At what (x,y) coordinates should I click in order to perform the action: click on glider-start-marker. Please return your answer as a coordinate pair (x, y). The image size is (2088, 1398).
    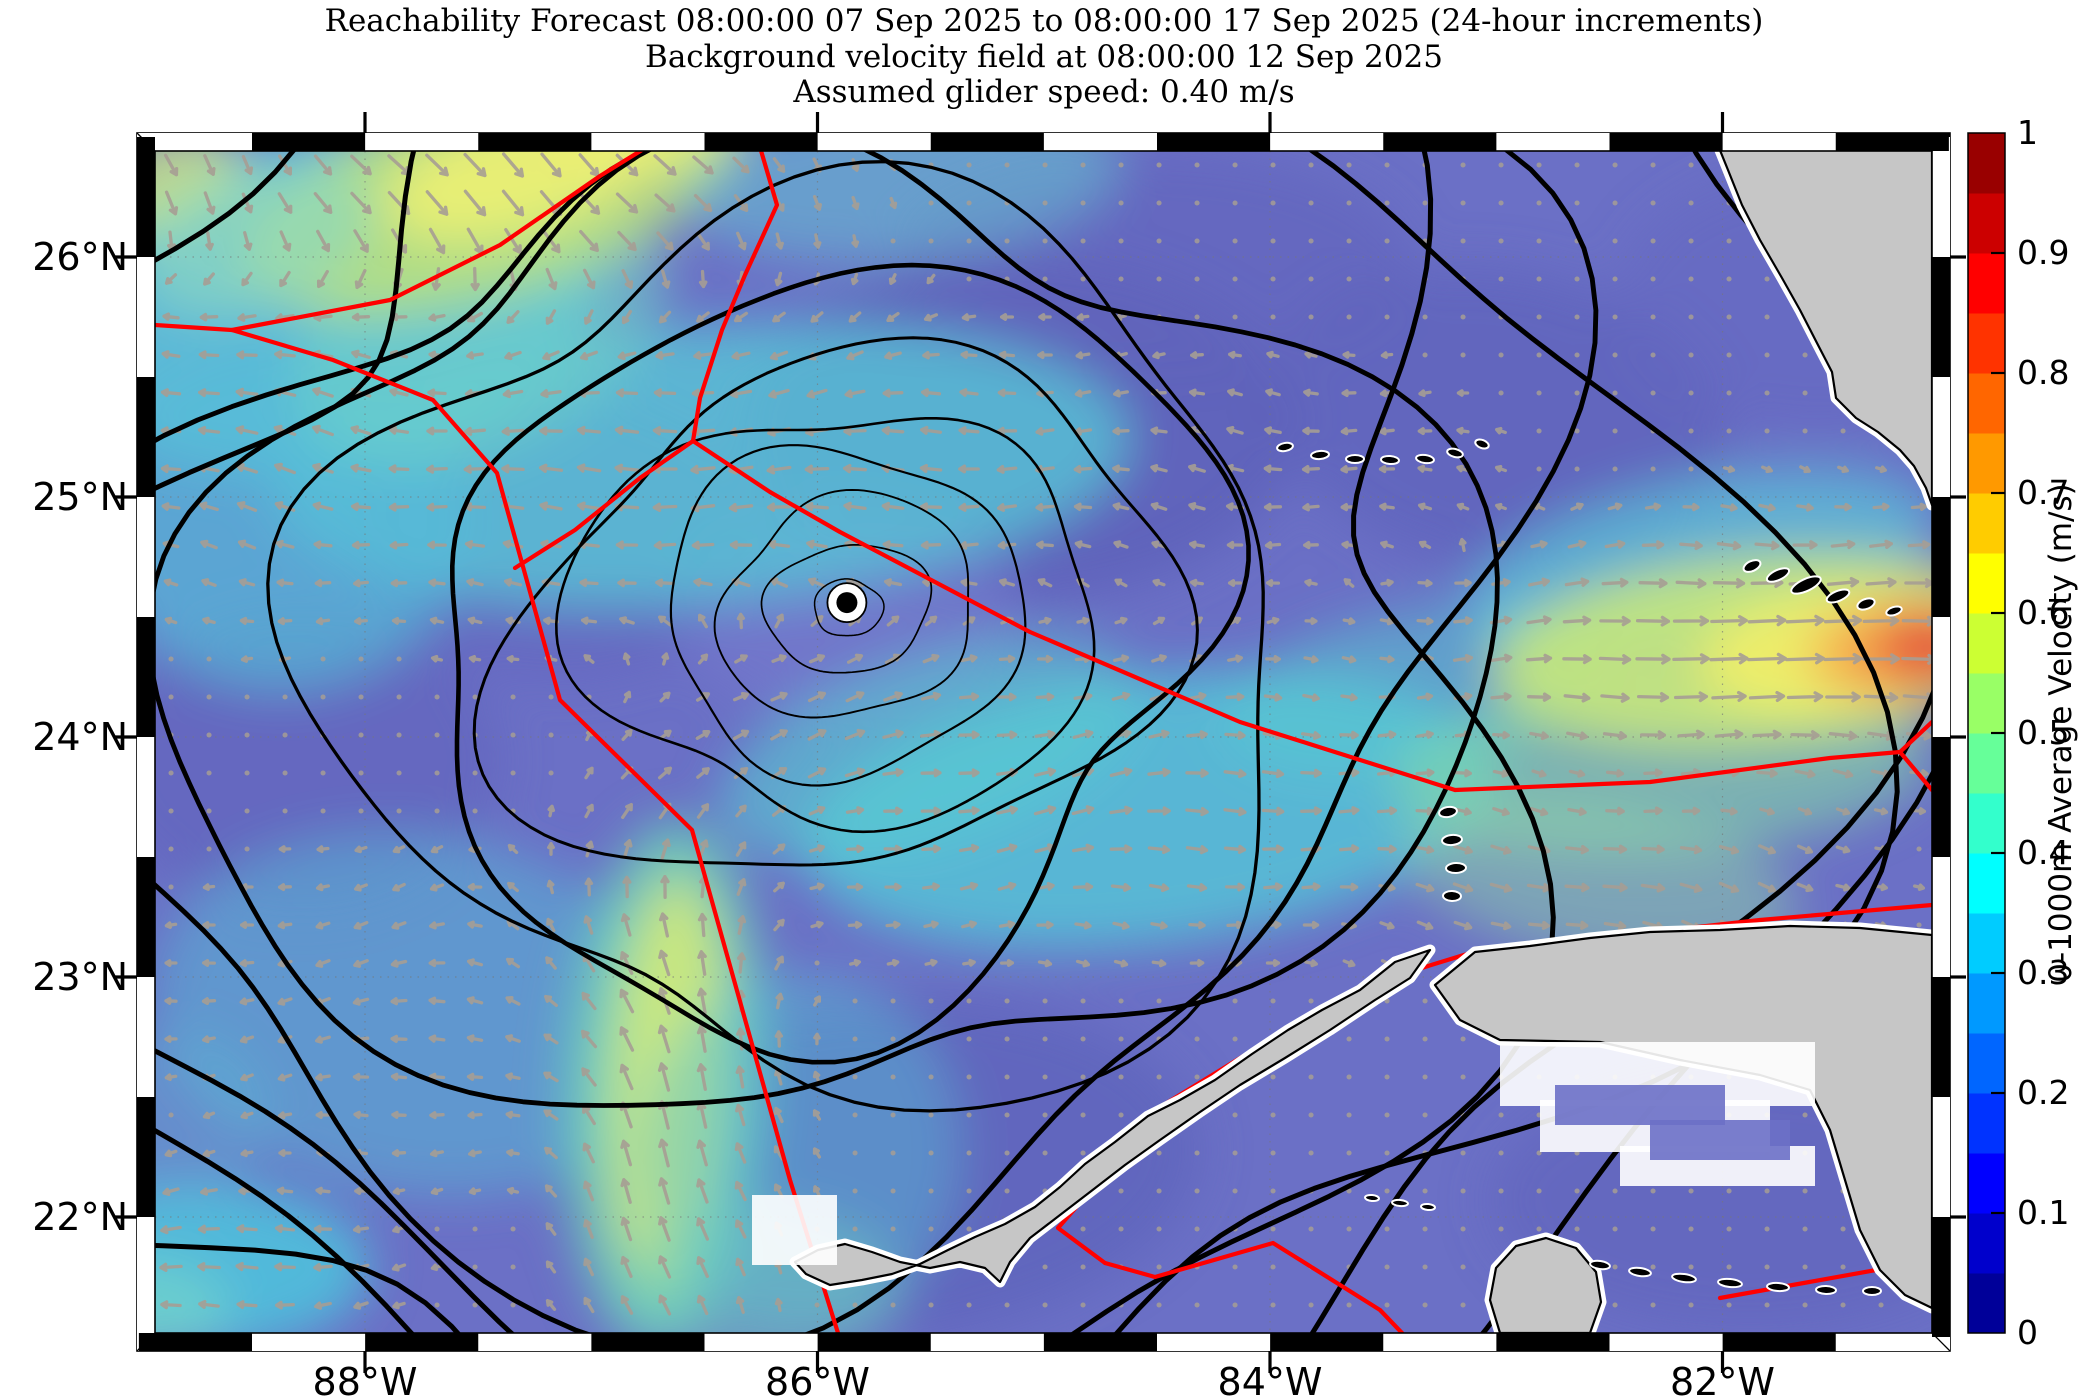
    Looking at the image, I should click on (847, 602).